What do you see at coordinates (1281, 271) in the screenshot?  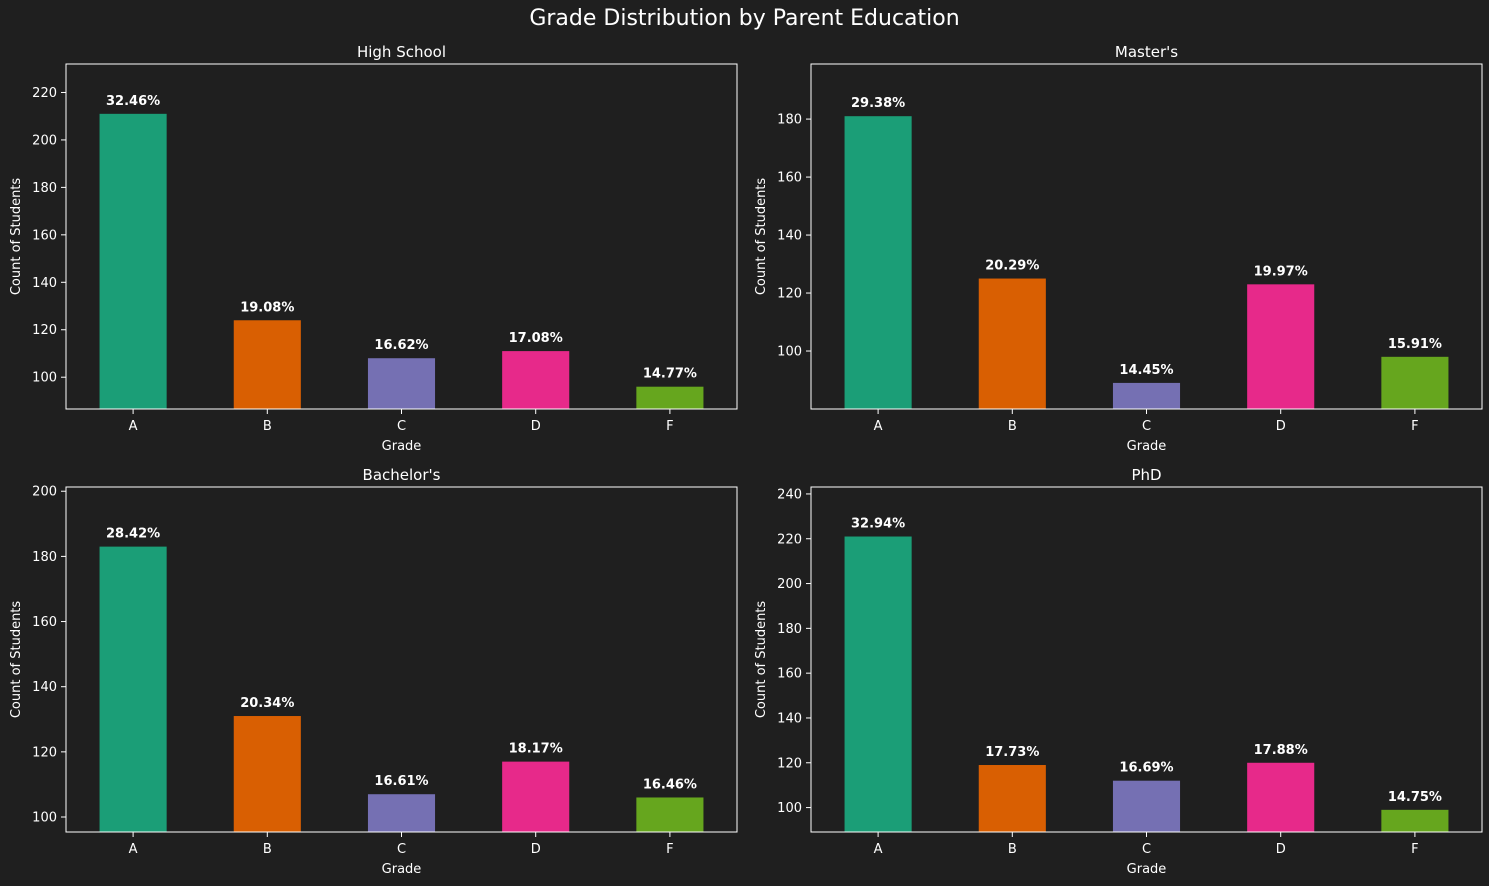 I see `data-label: 19.97%` at bounding box center [1281, 271].